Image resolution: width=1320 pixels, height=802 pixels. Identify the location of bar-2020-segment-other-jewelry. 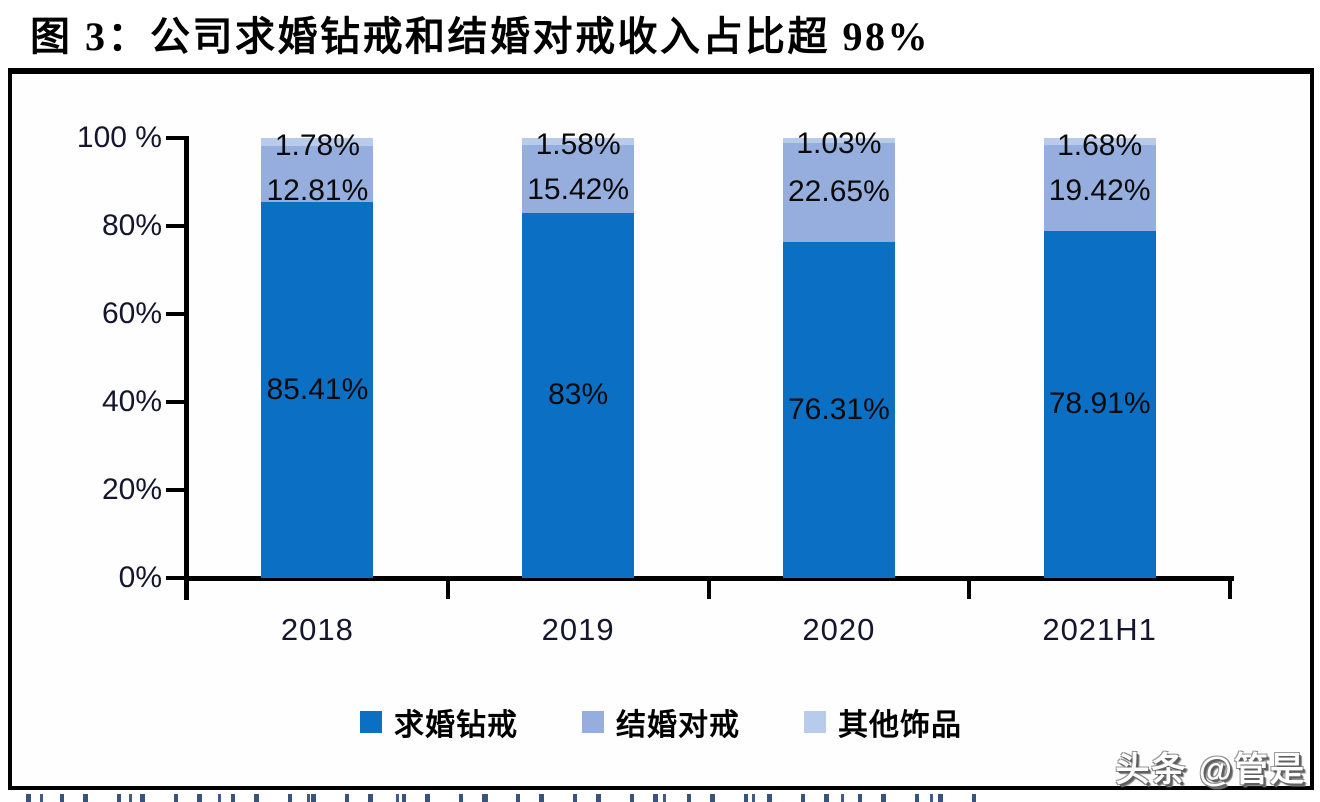
(838, 140).